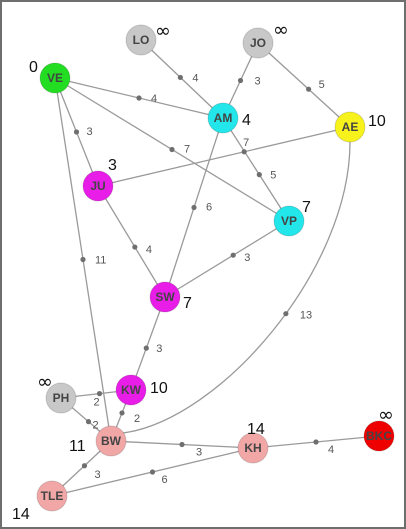 This screenshot has height=529, width=406. Describe the element at coordinates (152, 472) in the screenshot. I see `edge-tle-kh: 6` at that location.